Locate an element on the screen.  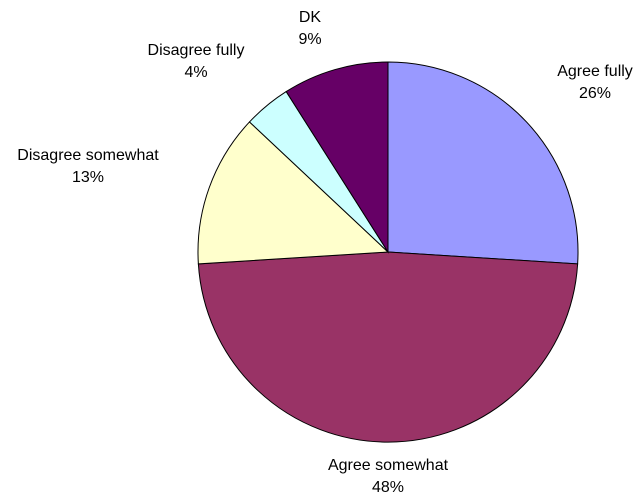
slice-label-agree-fully: Agree fully is located at coordinates (595, 71).